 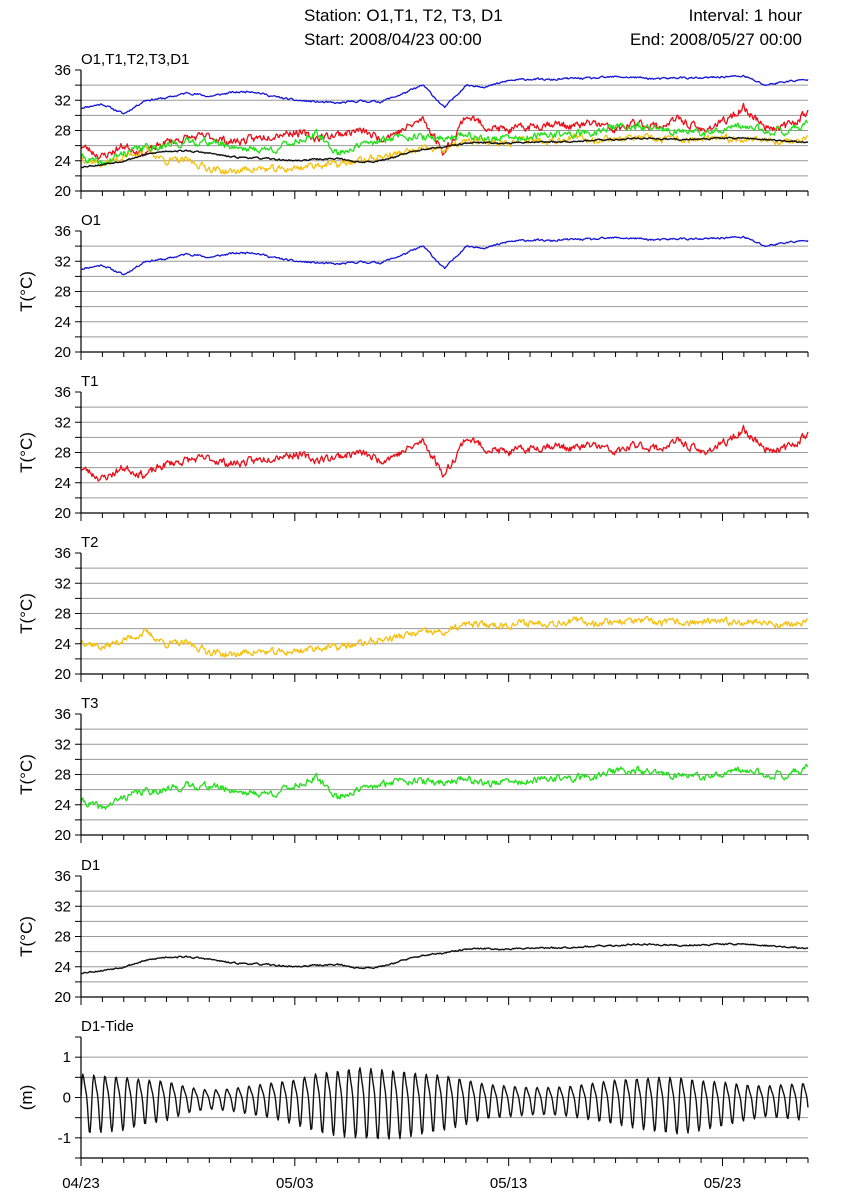 What do you see at coordinates (295, 1183) in the screenshot?
I see `x-tick-label: 05/03` at bounding box center [295, 1183].